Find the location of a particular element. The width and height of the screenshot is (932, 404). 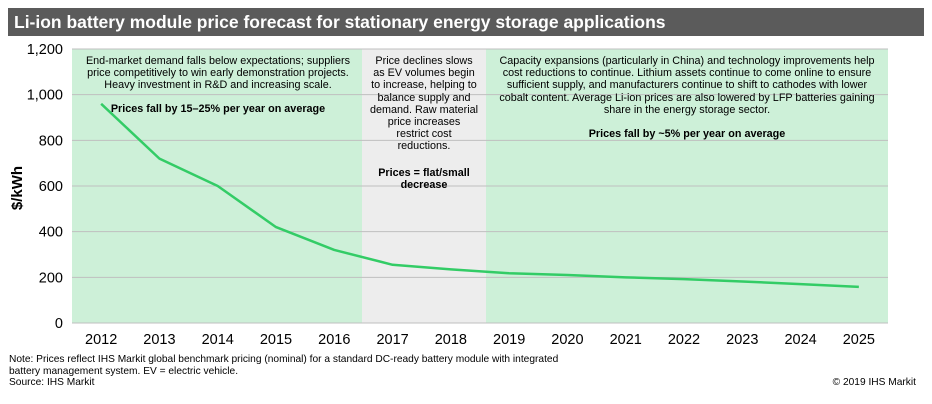

x-tick-label: 2013 is located at coordinates (159, 340).